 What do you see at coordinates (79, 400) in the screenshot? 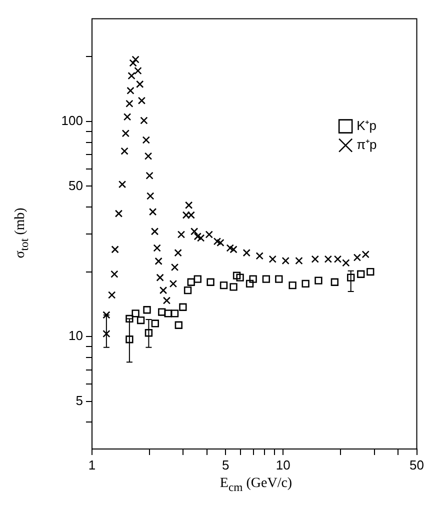
I see `y-tick-label: 5` at bounding box center [79, 400].